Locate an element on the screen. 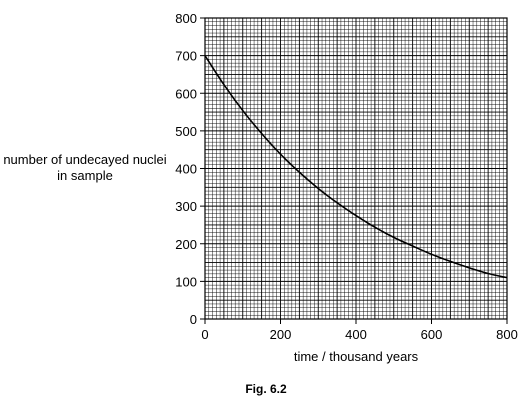  y-tick-label: 300 is located at coordinates (186, 206).